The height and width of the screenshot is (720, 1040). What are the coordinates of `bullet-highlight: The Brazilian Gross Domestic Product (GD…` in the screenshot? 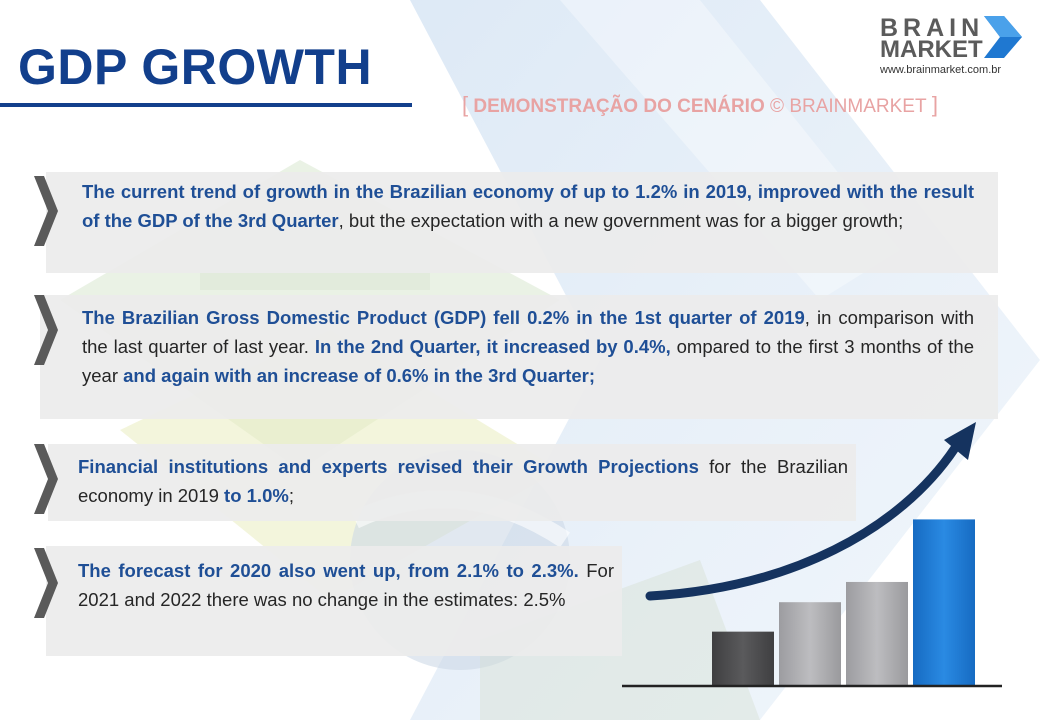 It's located at (443, 317).